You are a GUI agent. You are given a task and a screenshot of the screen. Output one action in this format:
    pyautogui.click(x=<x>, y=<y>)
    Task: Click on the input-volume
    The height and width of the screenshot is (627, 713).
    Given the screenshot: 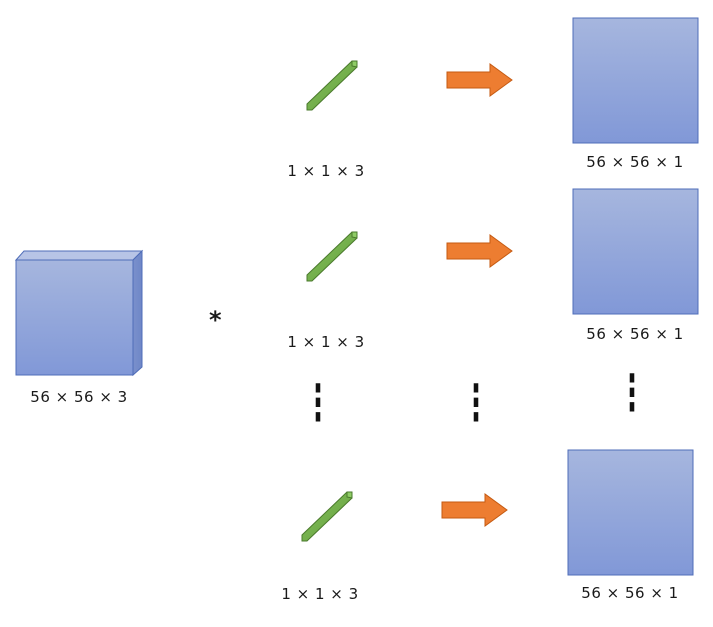 What is the action you would take?
    pyautogui.click(x=79, y=313)
    